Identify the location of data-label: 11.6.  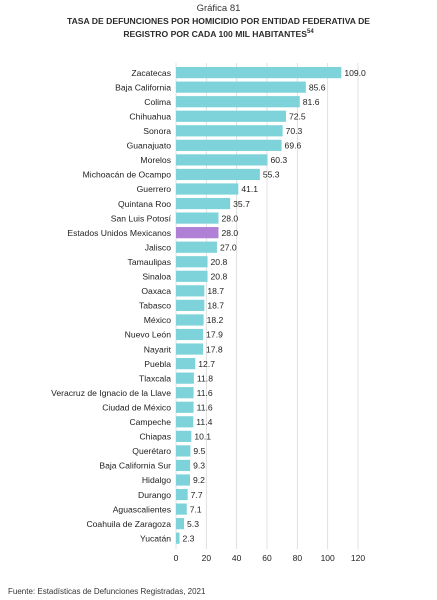
(205, 393).